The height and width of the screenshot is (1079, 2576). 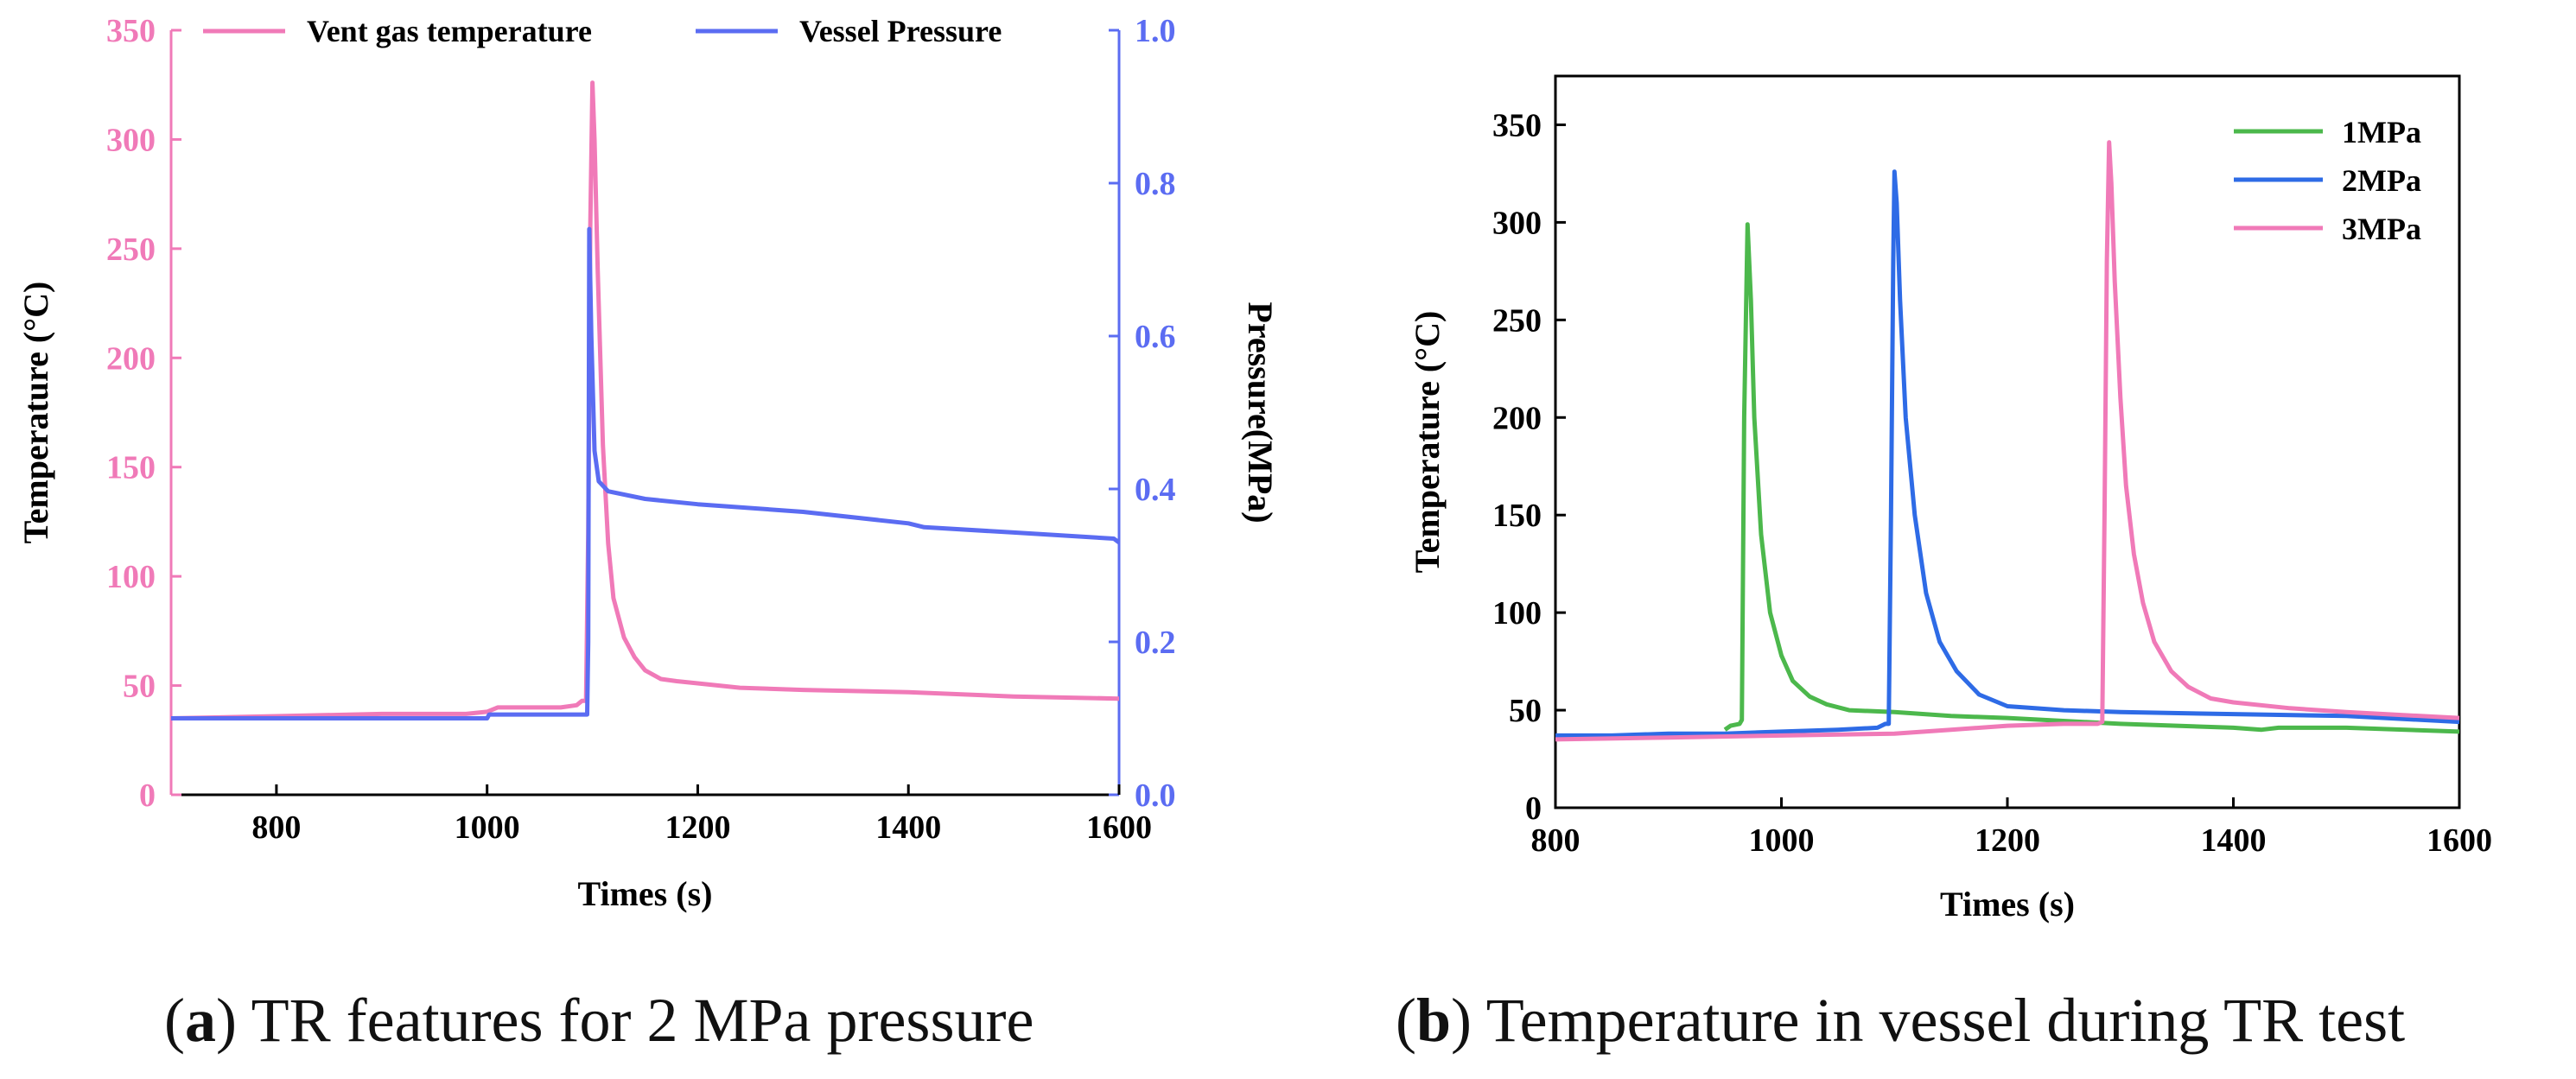 I want to click on caption-a-text: TR features for 2 MPa pressure, so click(x=643, y=1020).